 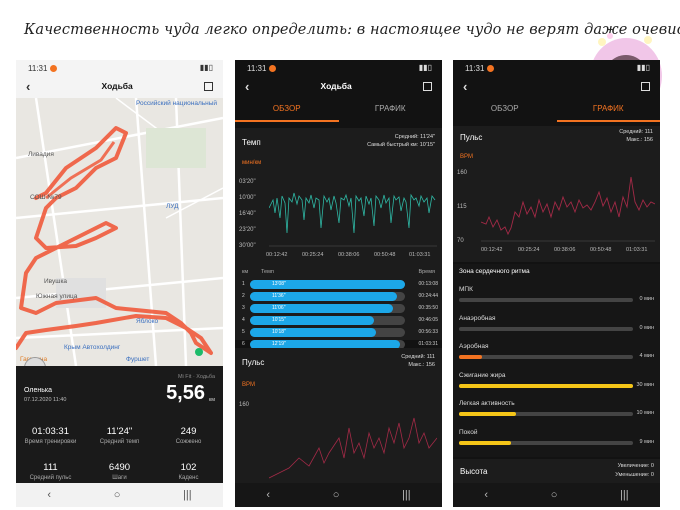 What do you see at coordinates (196, 377) in the screenshot?
I see `source-label: Mi Fit · Ходьба` at bounding box center [196, 377].